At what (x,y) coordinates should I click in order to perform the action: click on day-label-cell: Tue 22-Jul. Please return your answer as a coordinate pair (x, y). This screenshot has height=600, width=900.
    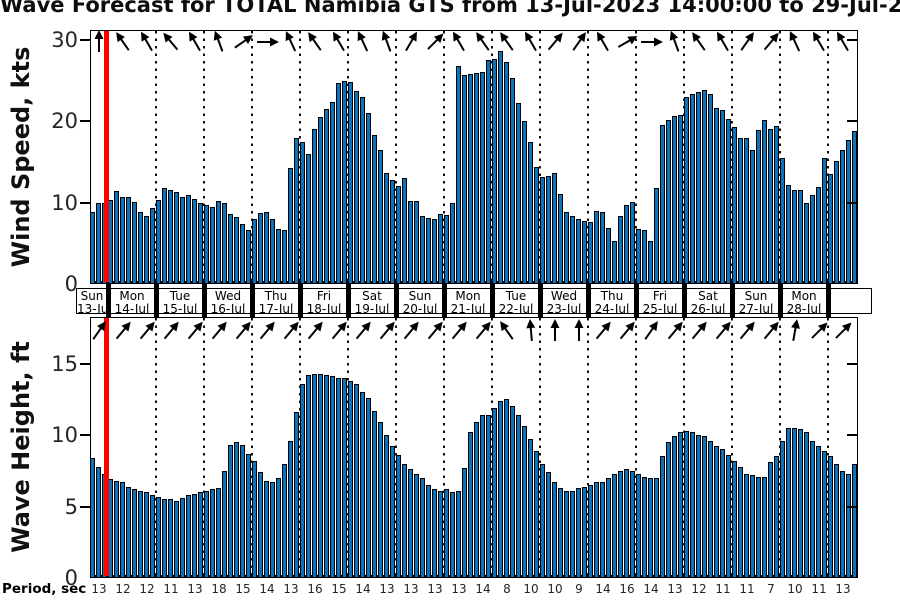
    Looking at the image, I should click on (516, 301).